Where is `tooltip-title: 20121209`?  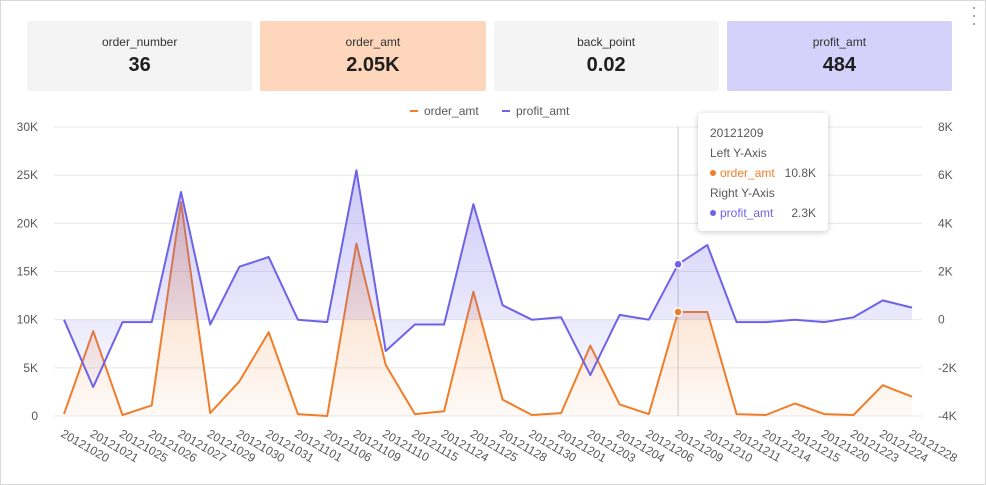 tooltip-title: 20121209 is located at coordinates (737, 133).